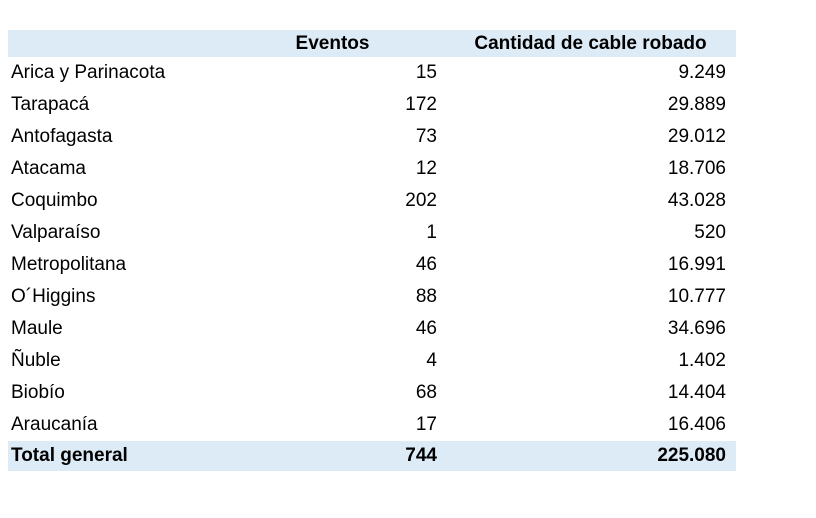 The height and width of the screenshot is (518, 816). Describe the element at coordinates (702, 72) in the screenshot. I see `cantidad-cell: 9.249` at that location.